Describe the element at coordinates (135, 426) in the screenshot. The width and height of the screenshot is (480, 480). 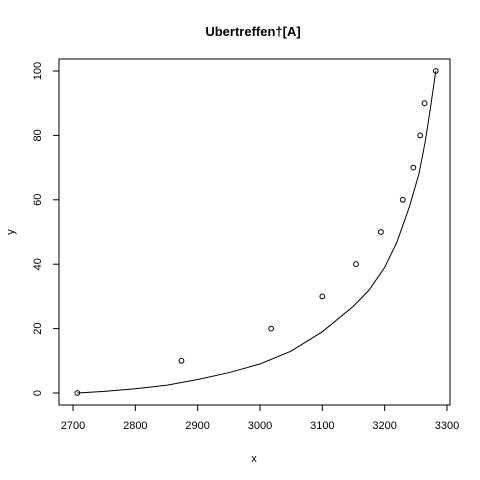
I see `x-tick-label: 2800` at that location.